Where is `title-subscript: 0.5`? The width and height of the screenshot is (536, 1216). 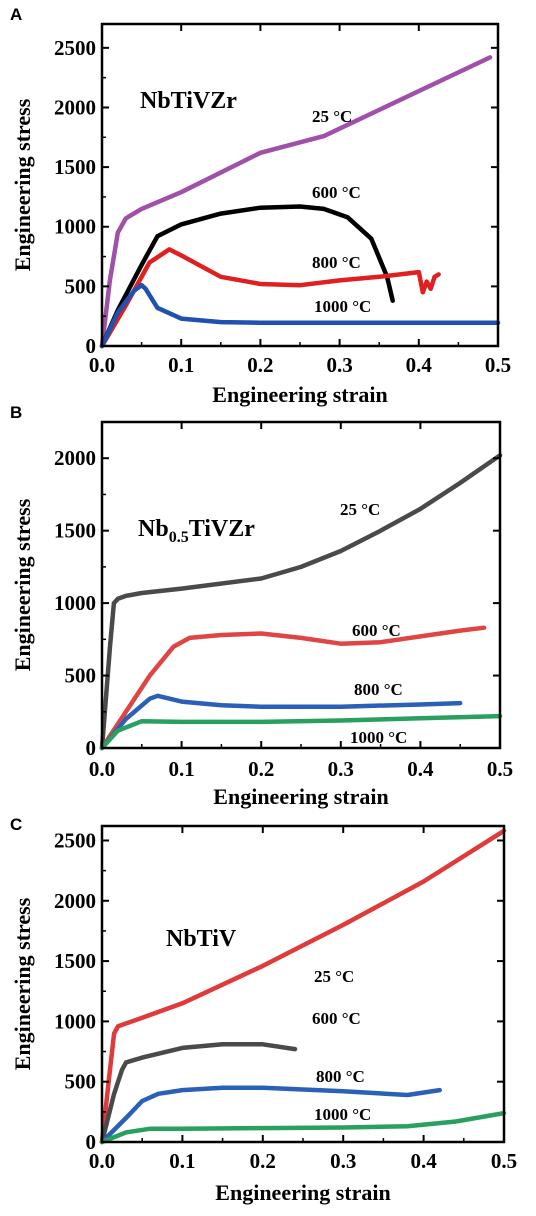 title-subscript: 0.5 is located at coordinates (179, 537).